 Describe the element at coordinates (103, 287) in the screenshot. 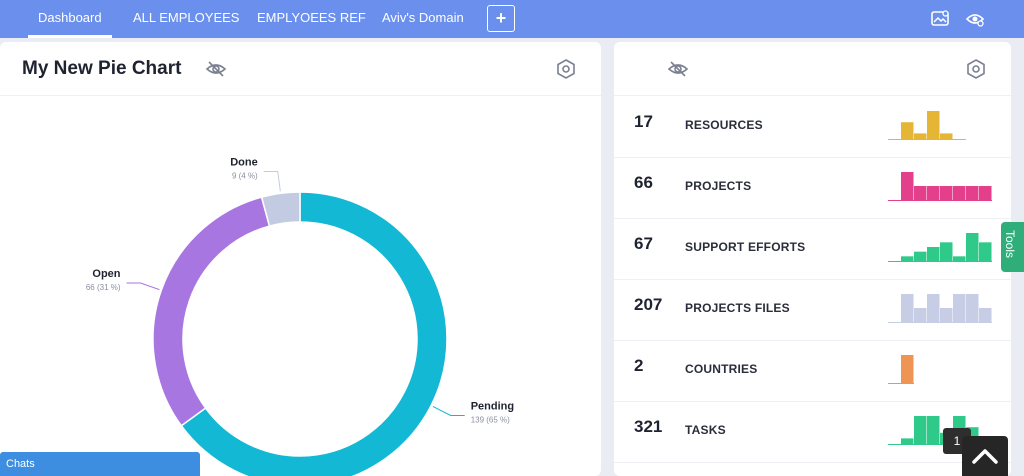

I see `slice-value-open: 66 (31 %)` at that location.